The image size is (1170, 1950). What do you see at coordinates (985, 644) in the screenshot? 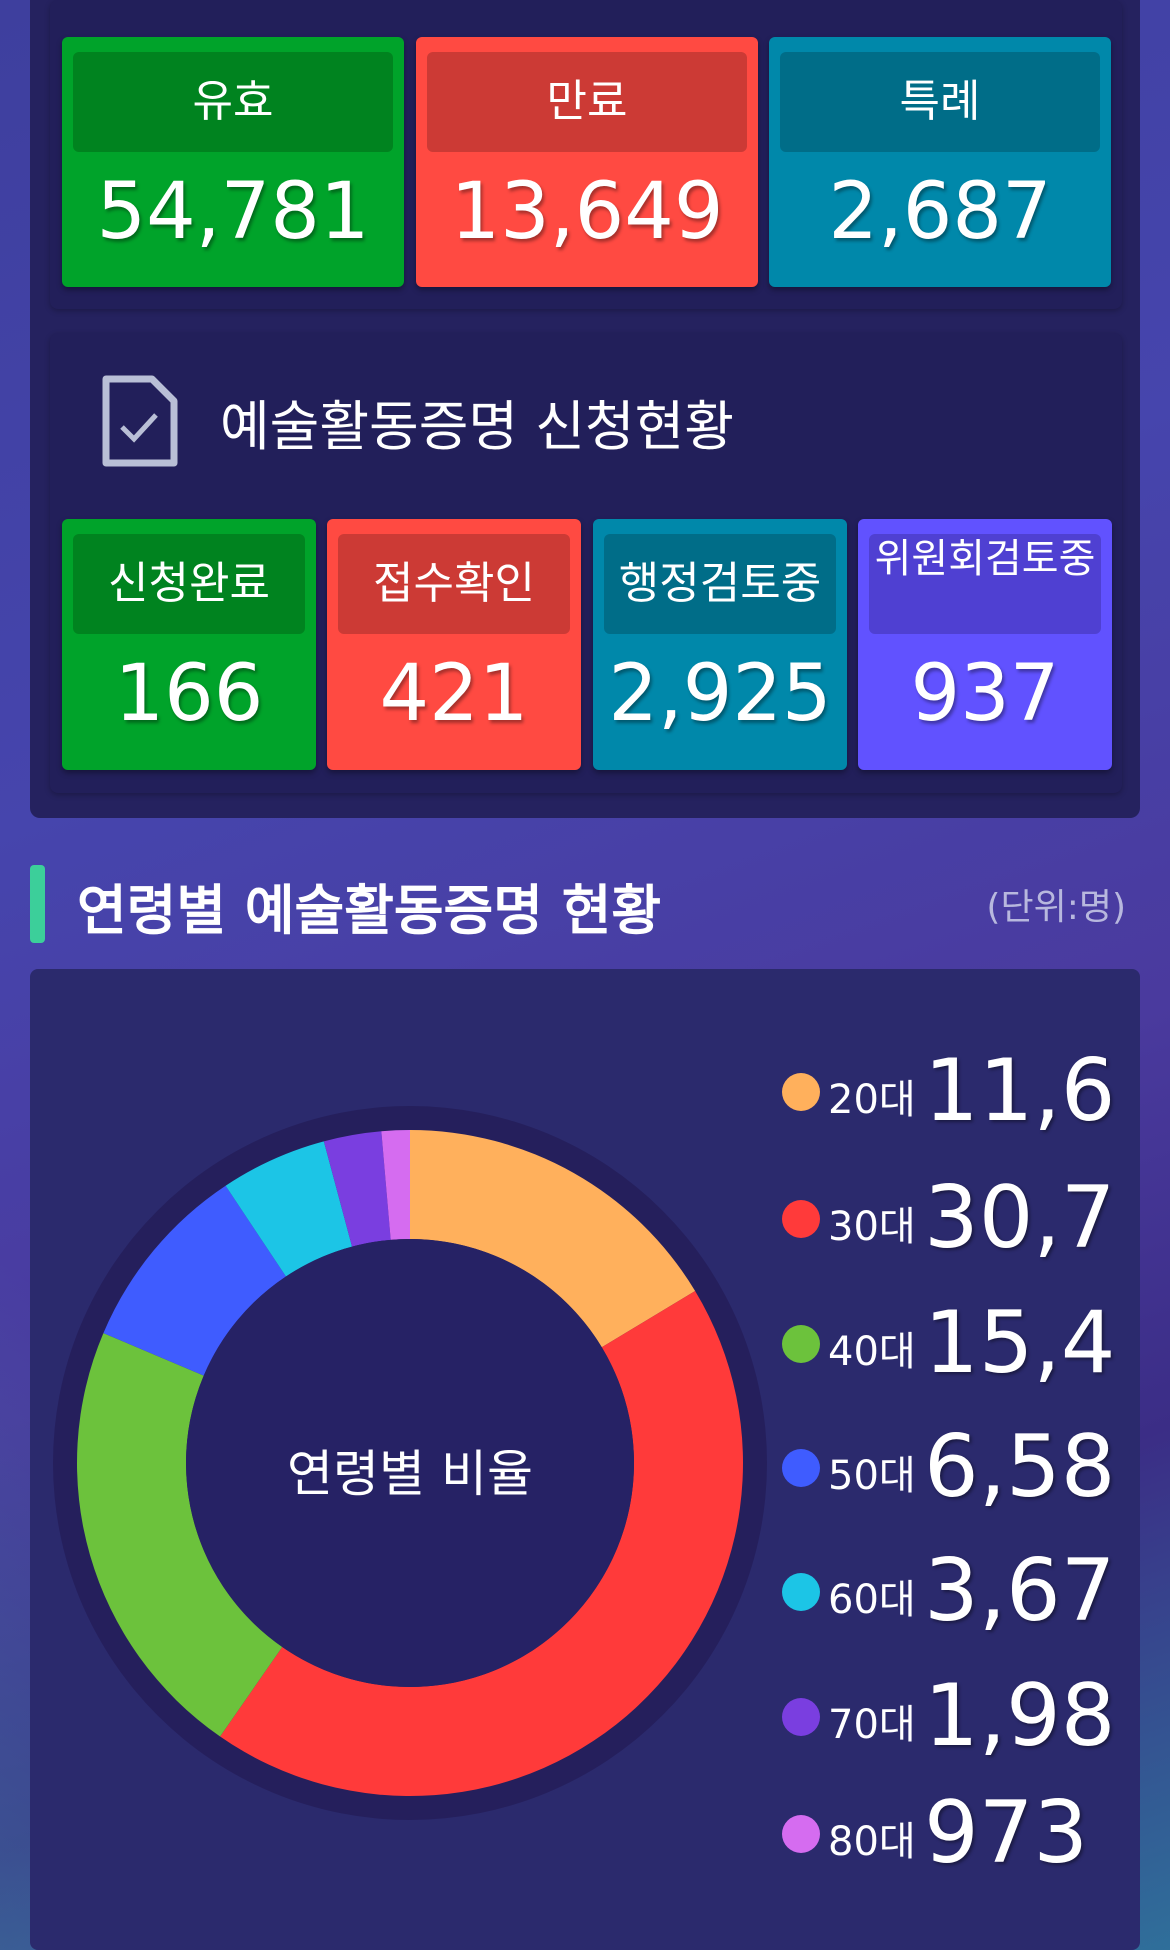
I see `application-card: 위원회검토중 937` at bounding box center [985, 644].